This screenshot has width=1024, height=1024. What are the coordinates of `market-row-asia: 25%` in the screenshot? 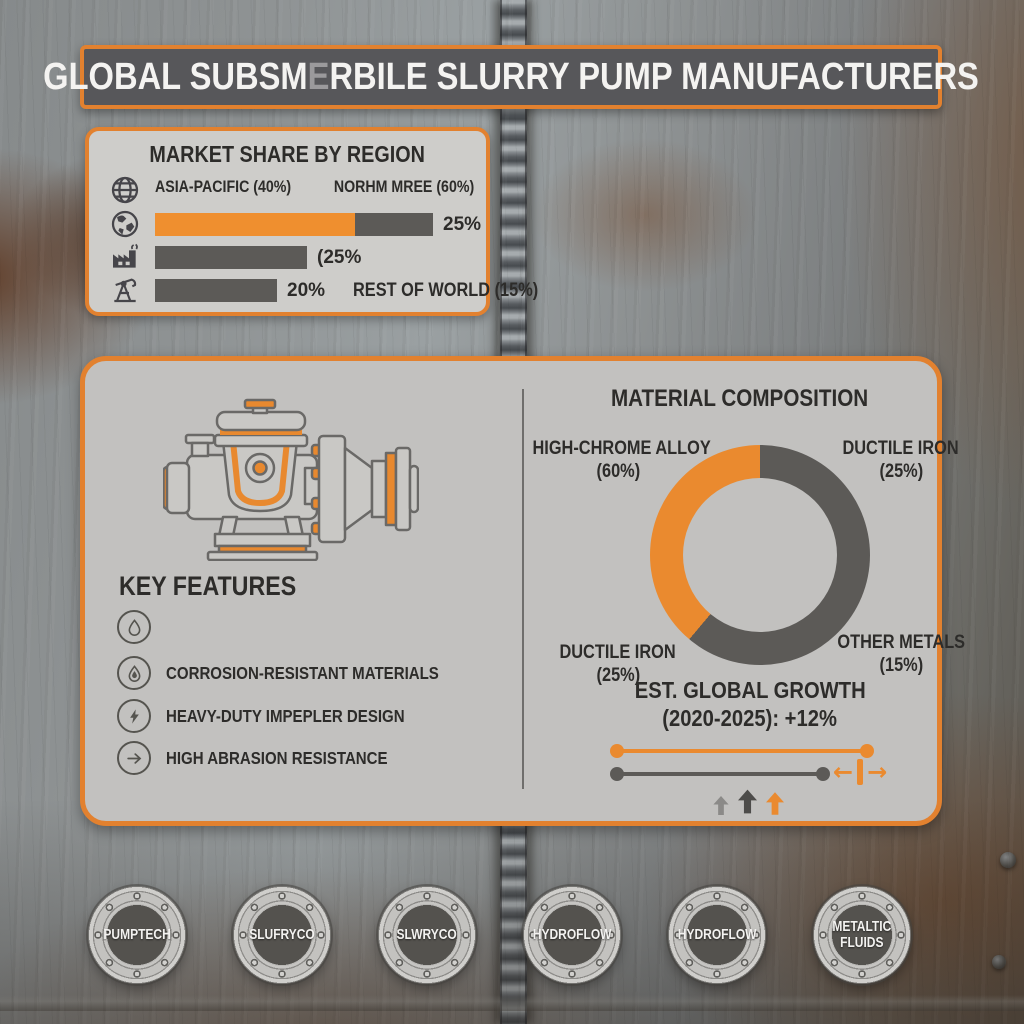 It's located at (318, 224).